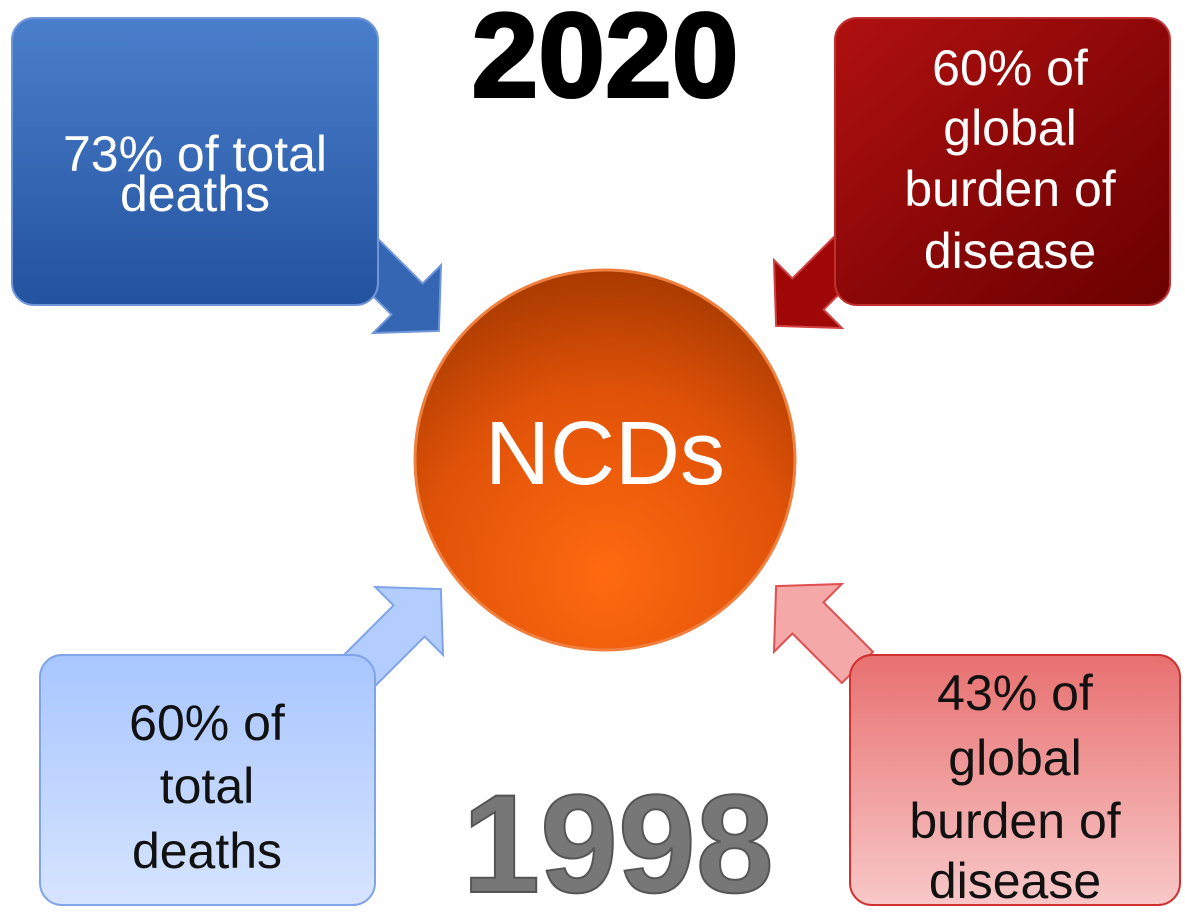 This screenshot has height=914, width=1185. What do you see at coordinates (605, 454) in the screenshot?
I see `center-label: NCDs` at bounding box center [605, 454].